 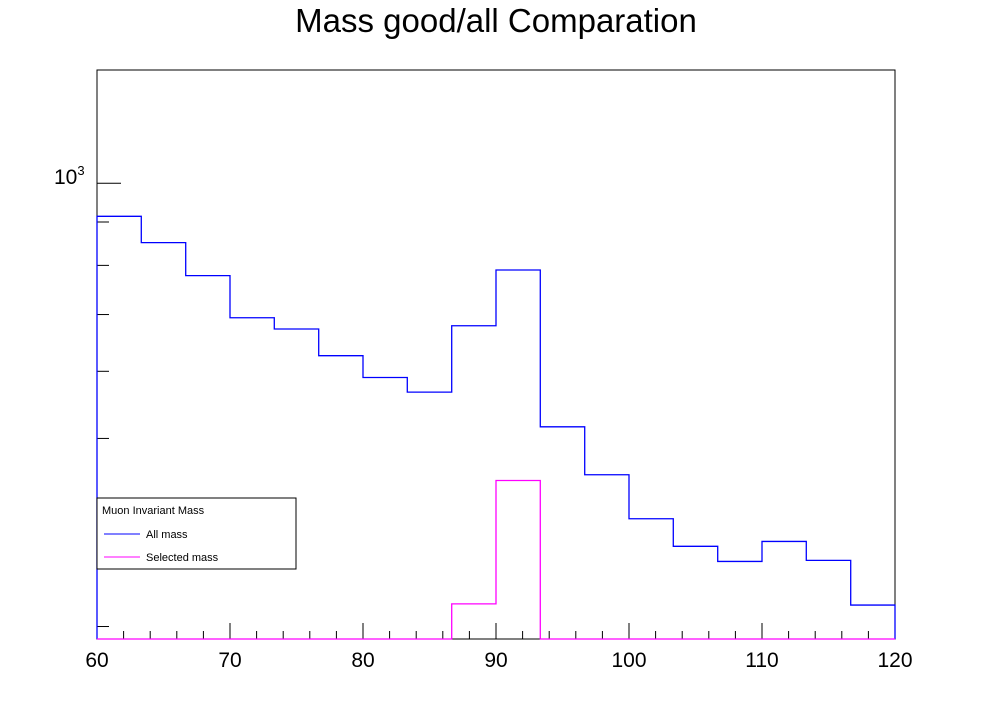 What do you see at coordinates (167, 535) in the screenshot?
I see `legend-label-all-mass: All mass` at bounding box center [167, 535].